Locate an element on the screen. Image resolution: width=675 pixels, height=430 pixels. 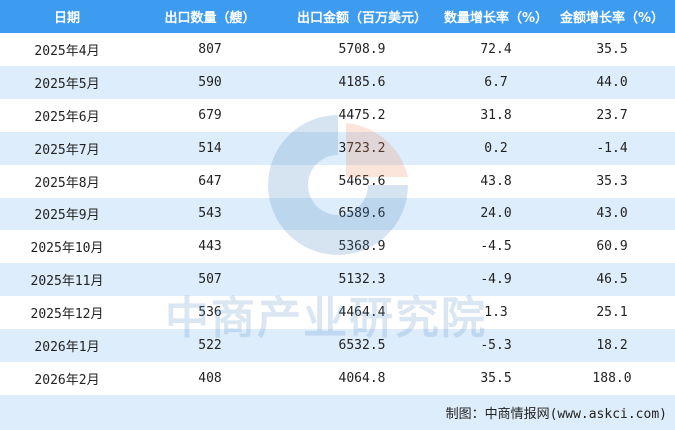
table-row: 2025年6月 679 4475.2 31.8 23.7 is located at coordinates (337, 115).